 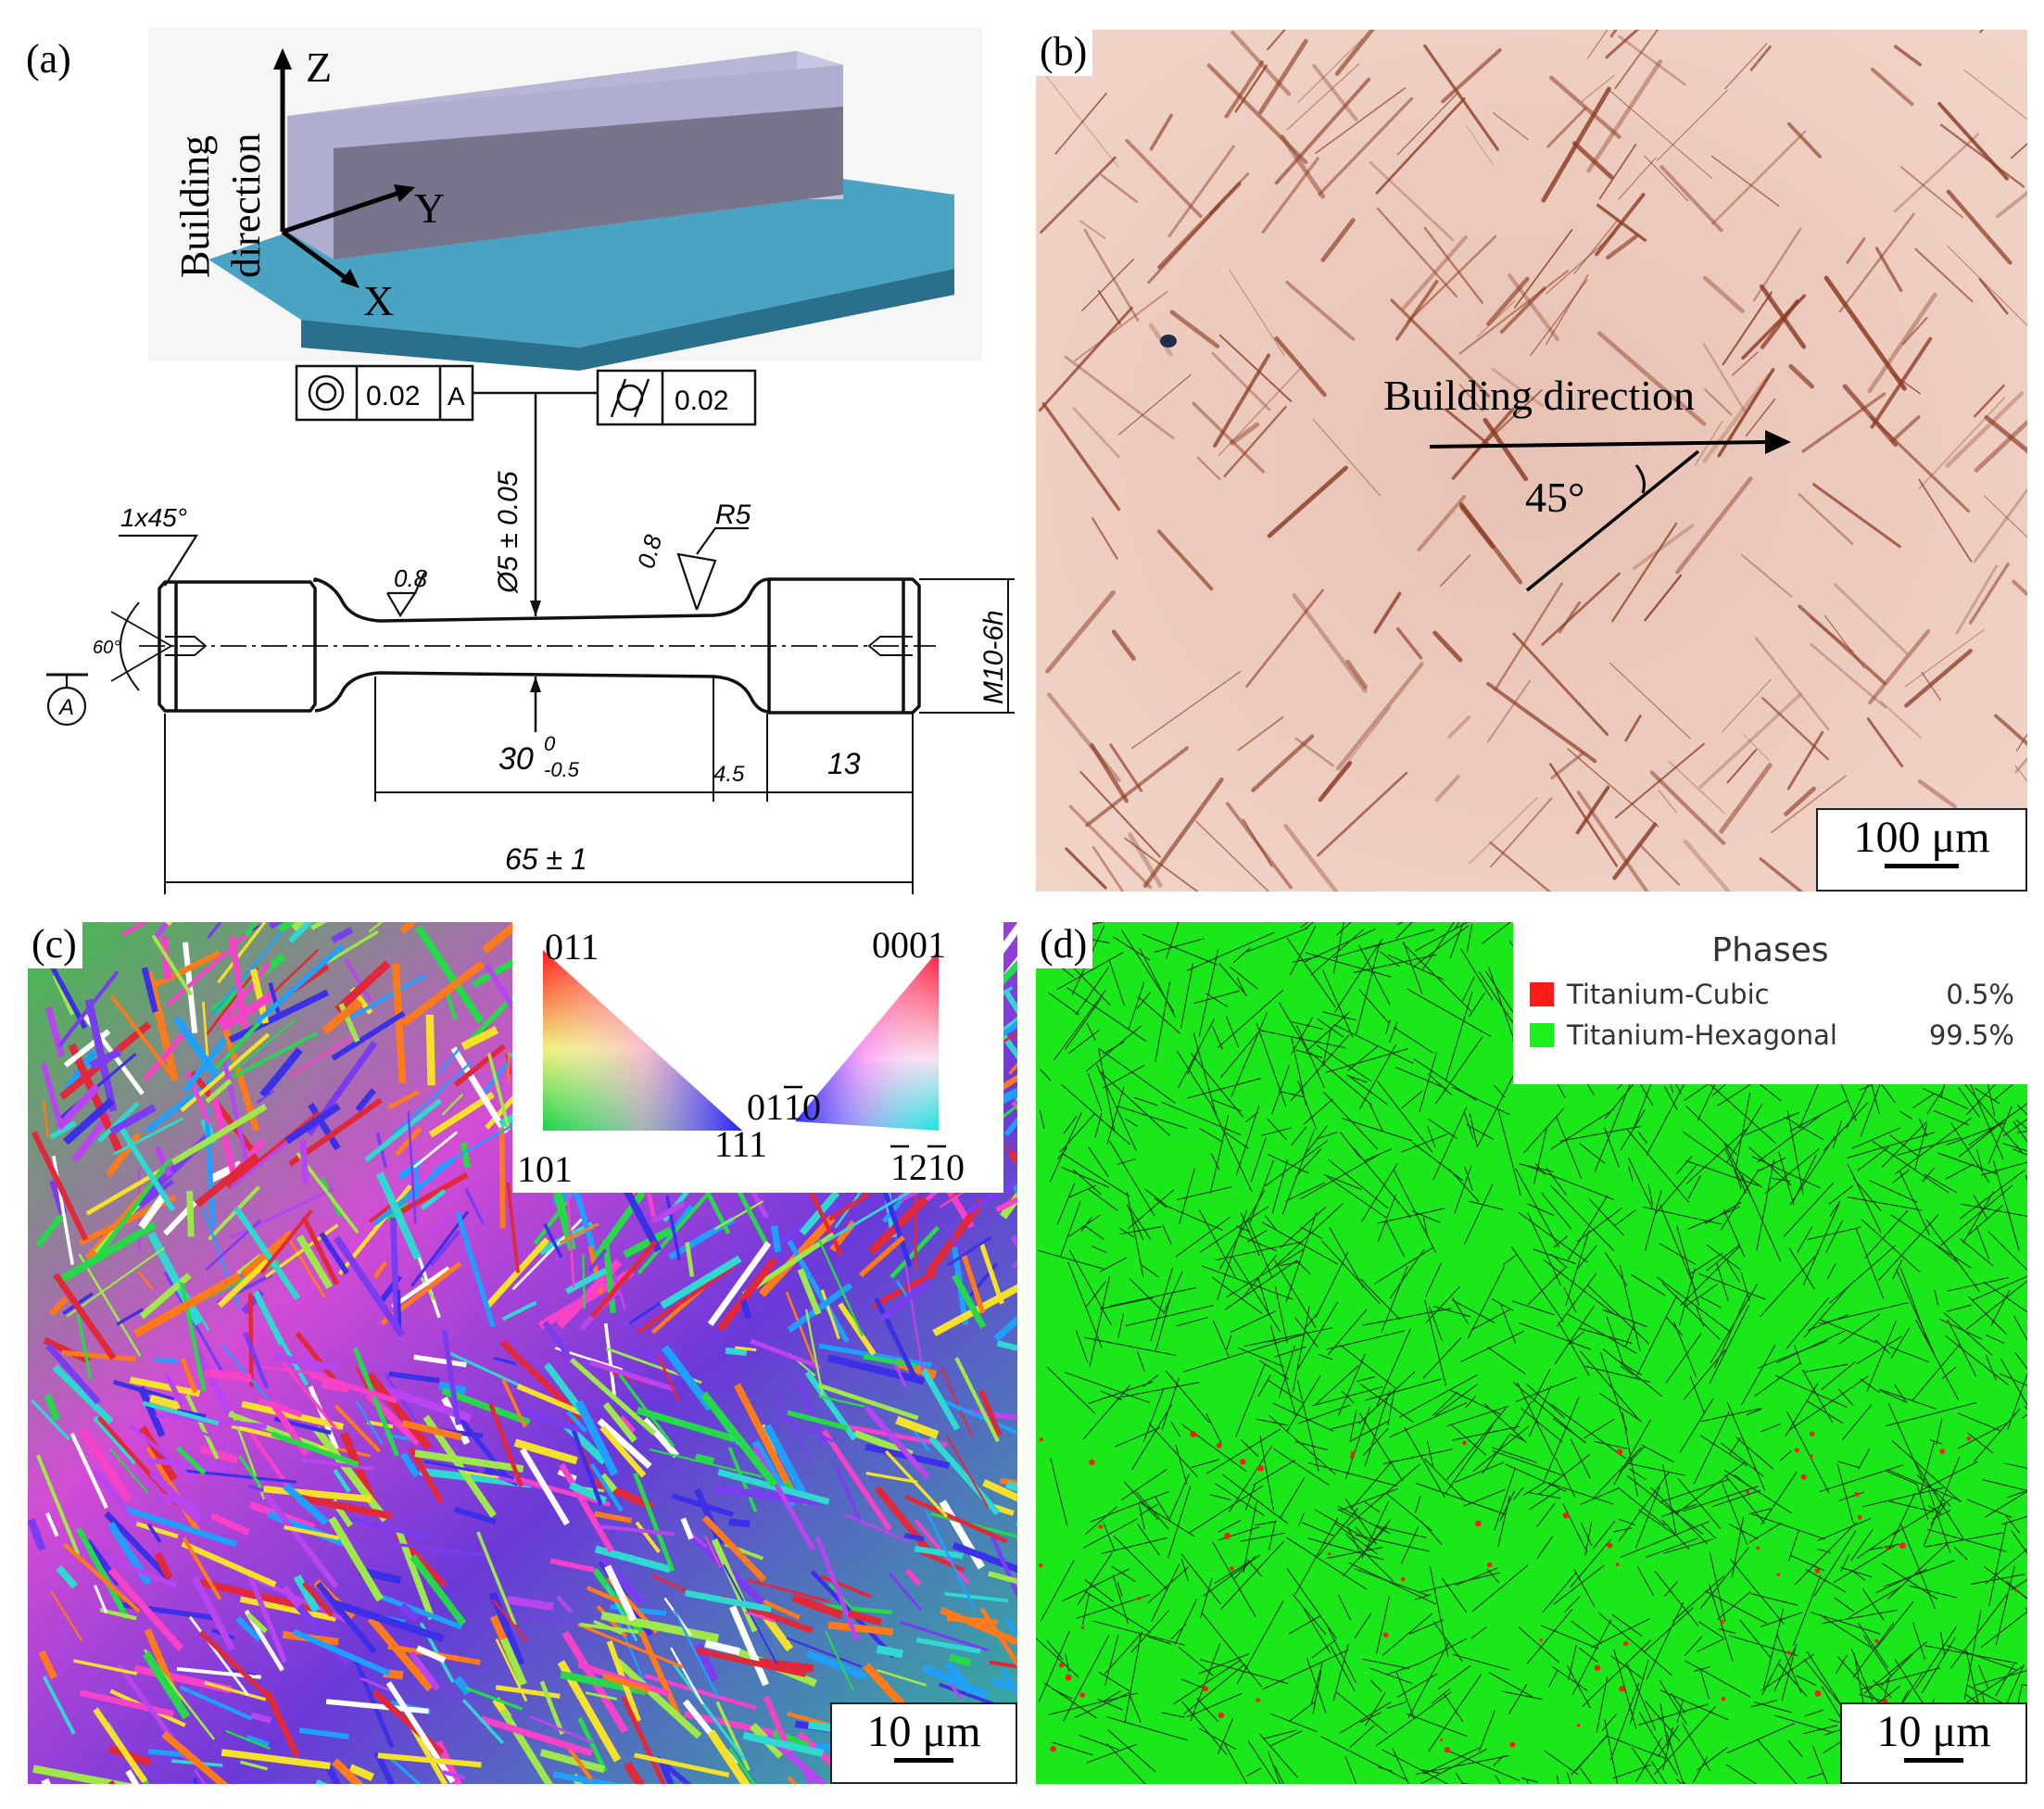 What do you see at coordinates (1064, 53) in the screenshot?
I see `panel-b-label: (b)` at bounding box center [1064, 53].